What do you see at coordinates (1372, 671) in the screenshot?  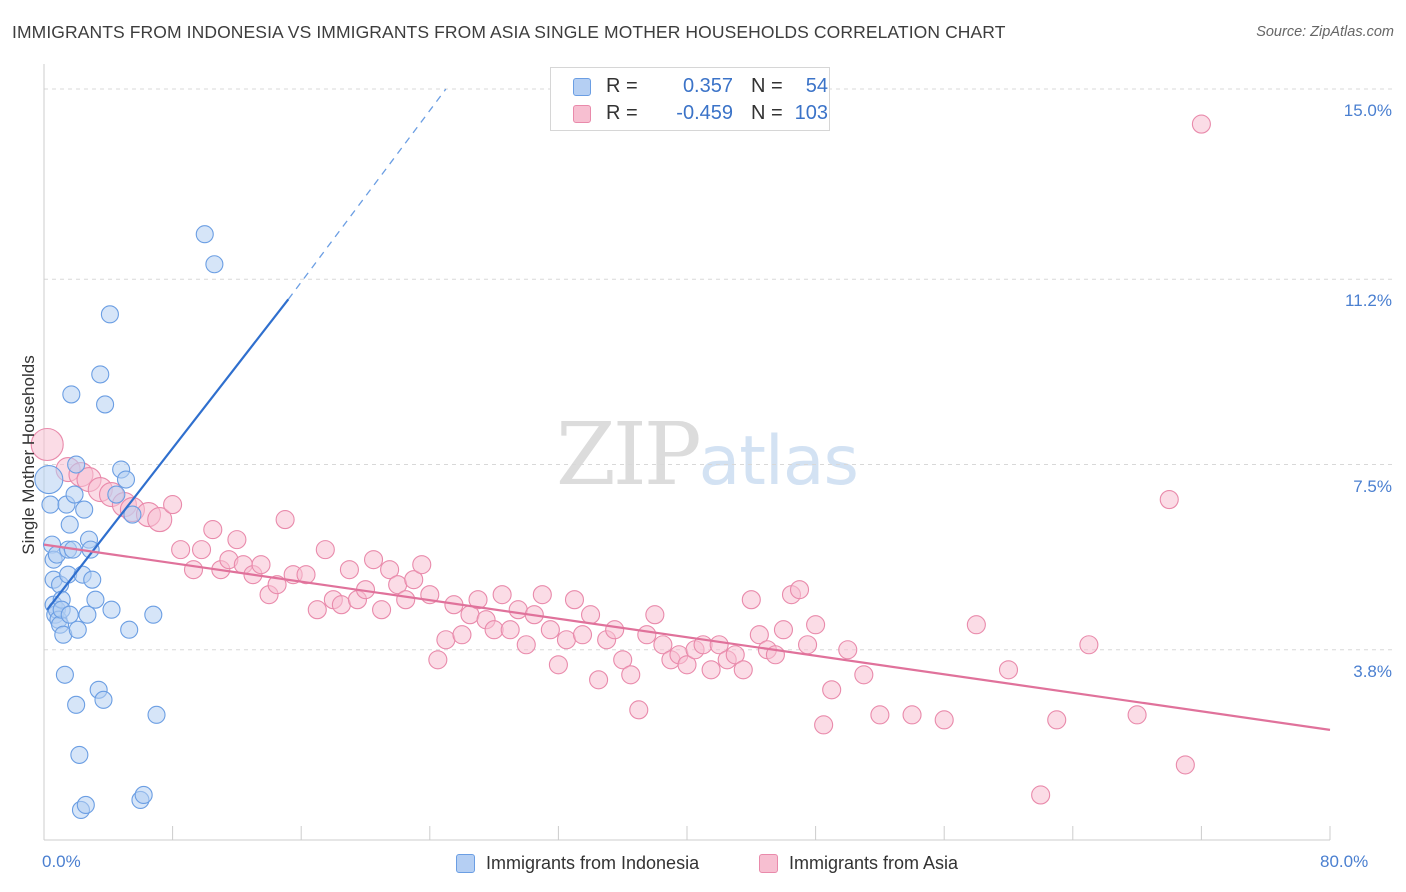 I see `y-tick-label: 3.8%` at bounding box center [1372, 671].